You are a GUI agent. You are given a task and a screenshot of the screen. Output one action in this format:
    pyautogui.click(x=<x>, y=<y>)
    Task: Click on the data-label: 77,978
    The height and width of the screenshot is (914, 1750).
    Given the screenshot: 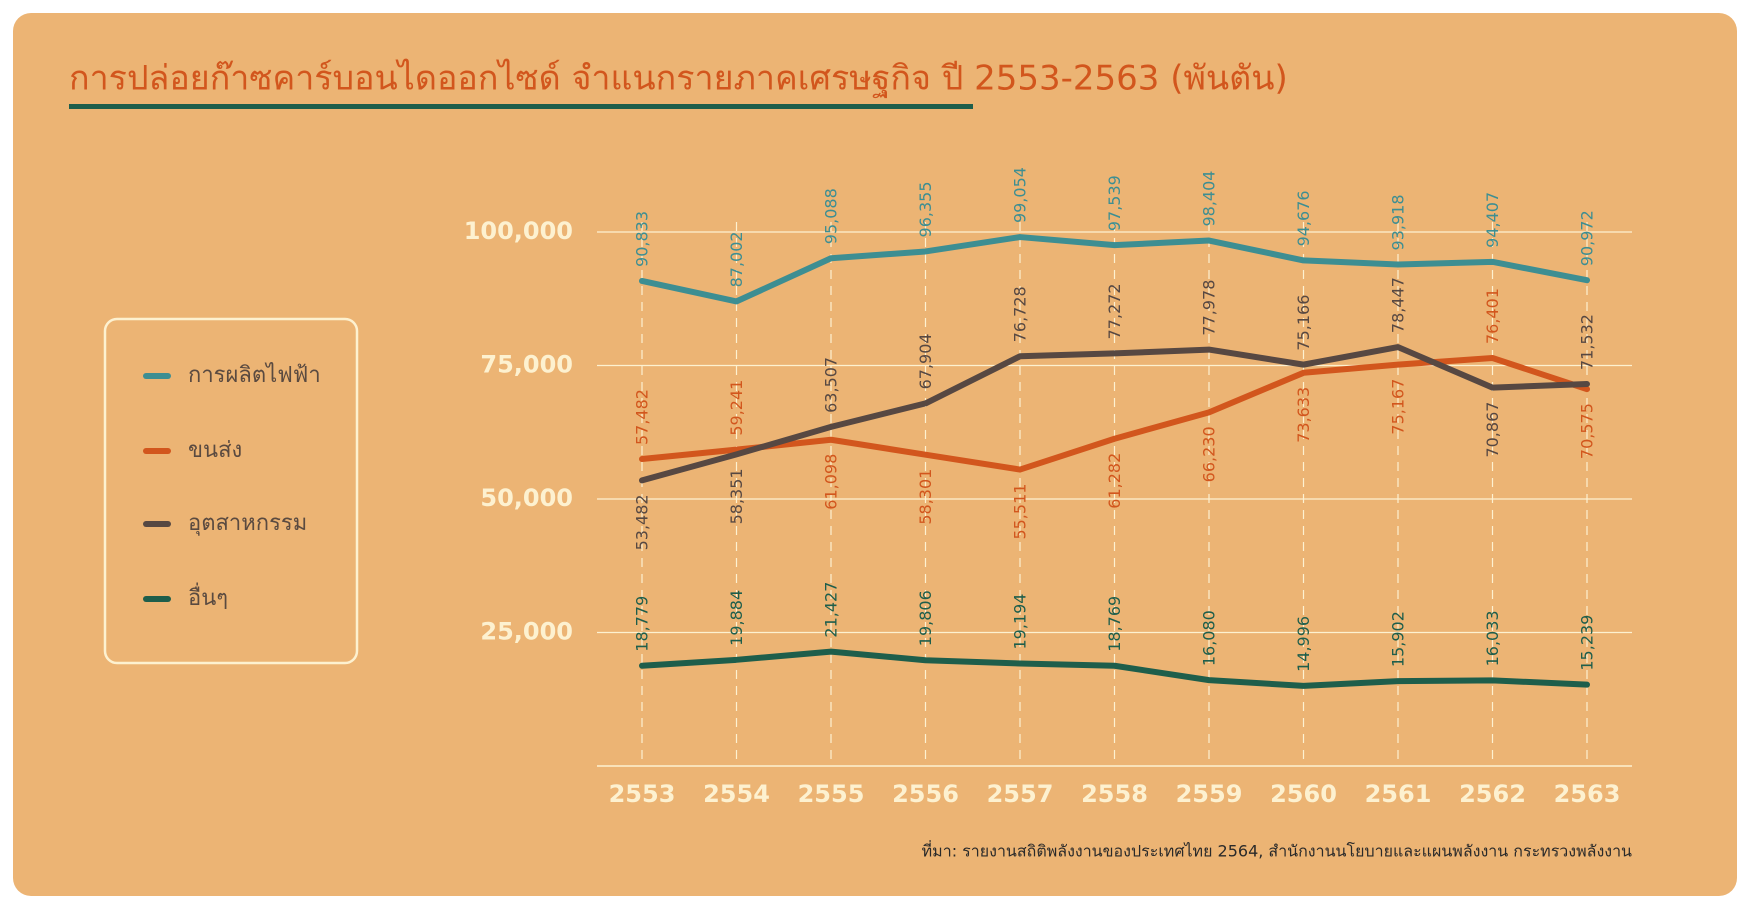 What is the action you would take?
    pyautogui.click(x=1209, y=308)
    